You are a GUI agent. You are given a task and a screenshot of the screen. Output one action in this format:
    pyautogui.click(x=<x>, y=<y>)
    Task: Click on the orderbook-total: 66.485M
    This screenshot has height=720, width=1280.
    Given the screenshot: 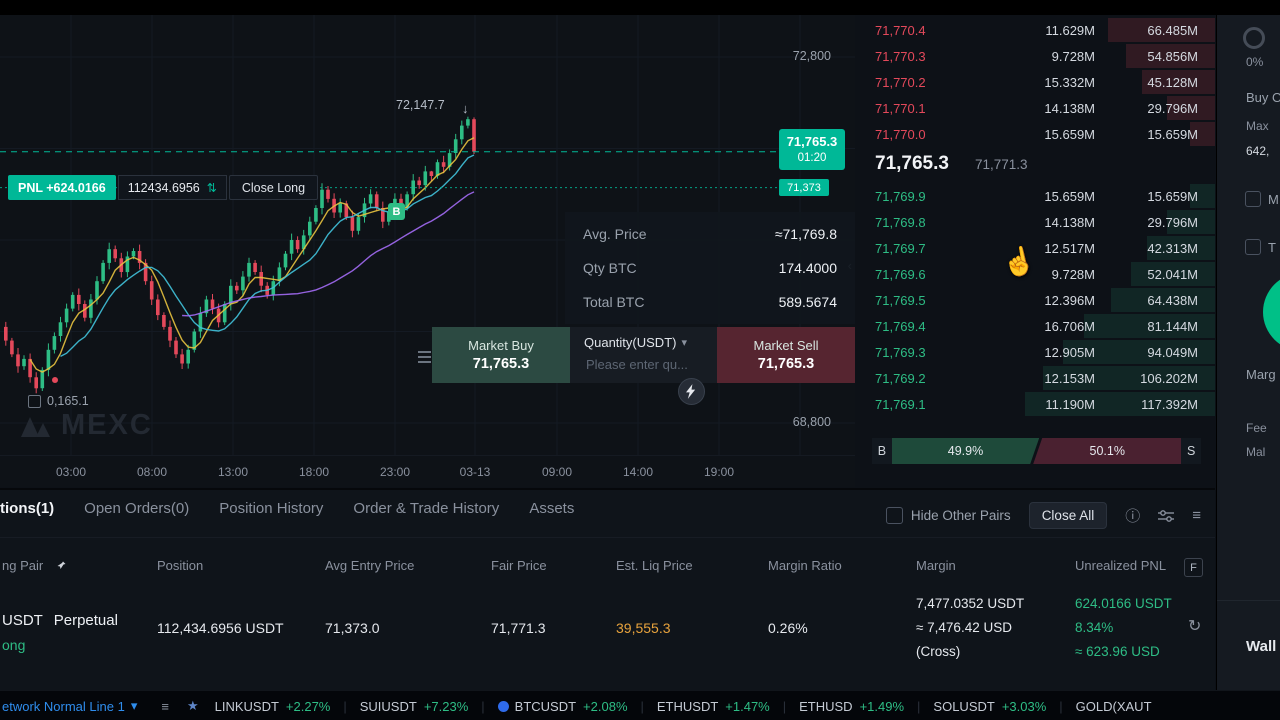 What is the action you would take?
    pyautogui.click(x=1172, y=30)
    